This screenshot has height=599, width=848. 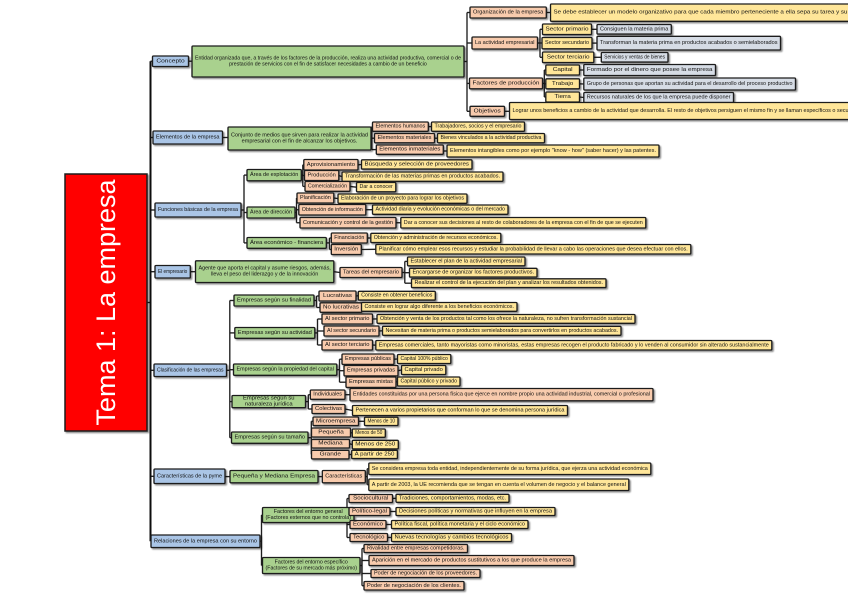 What do you see at coordinates (371, 371) in the screenshot?
I see `svg-text: Empresas privadas` at bounding box center [371, 371].